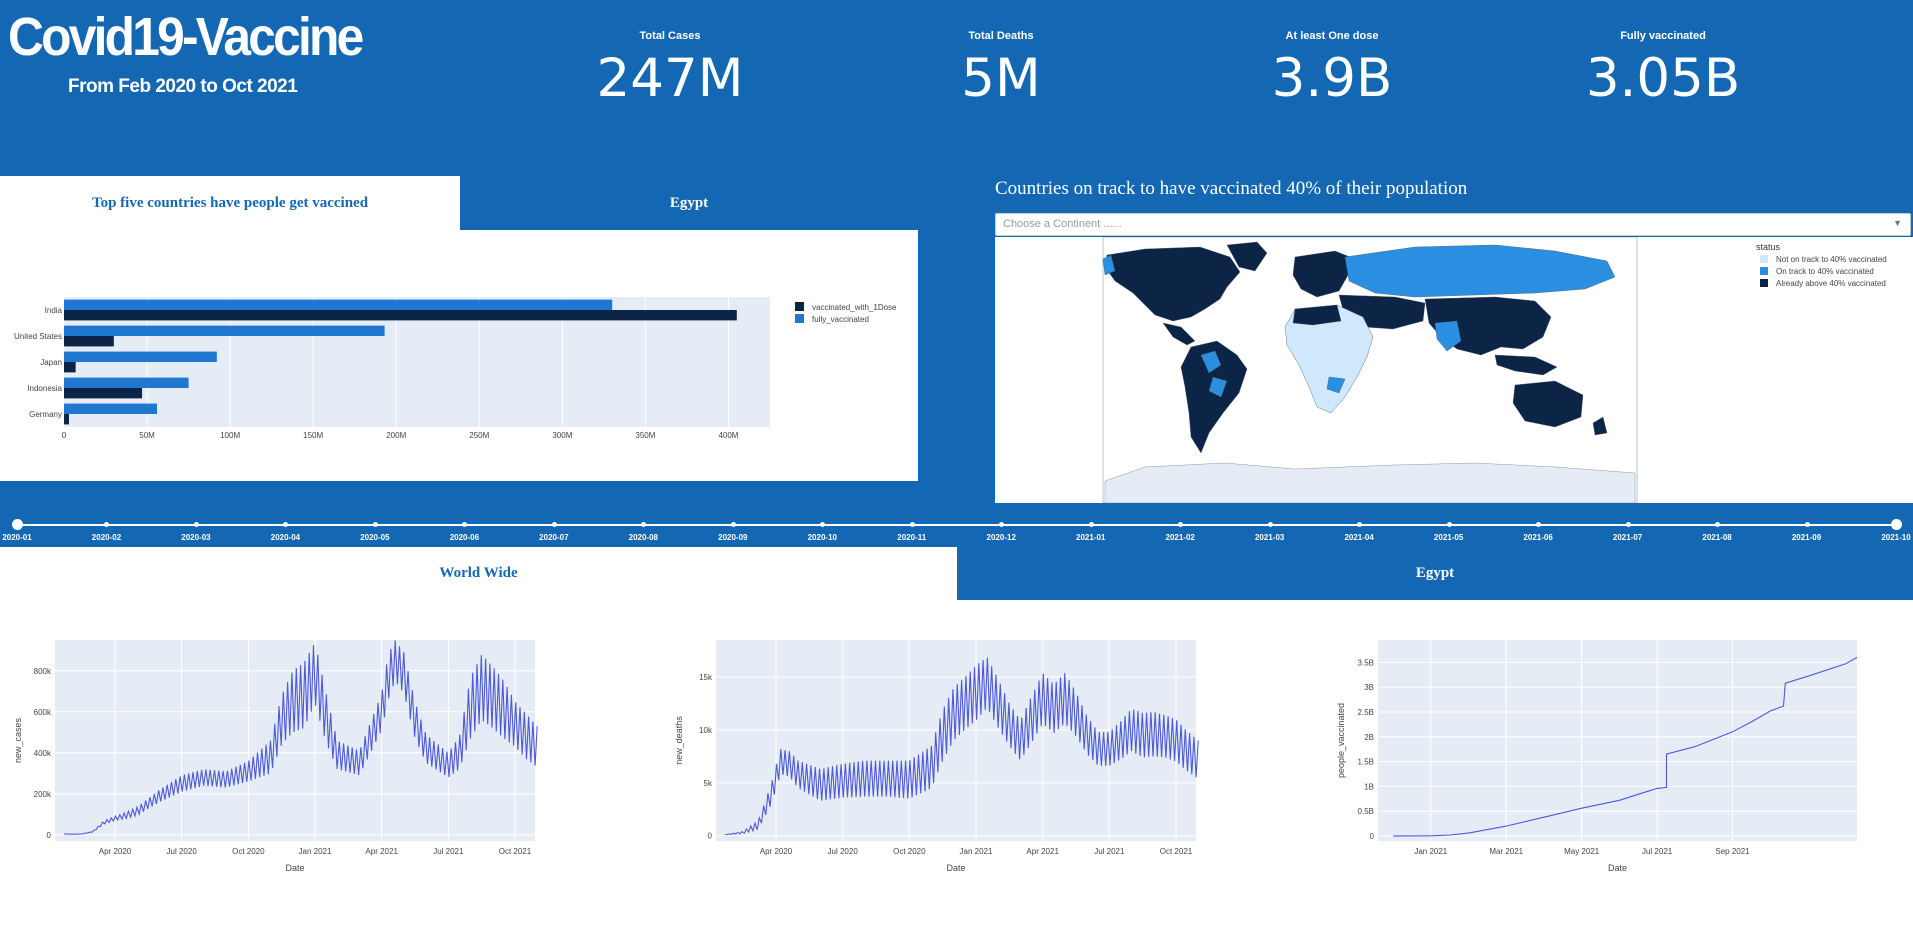  What do you see at coordinates (843, 851) in the screenshot?
I see `x-tick-label: Jul 2020` at bounding box center [843, 851].